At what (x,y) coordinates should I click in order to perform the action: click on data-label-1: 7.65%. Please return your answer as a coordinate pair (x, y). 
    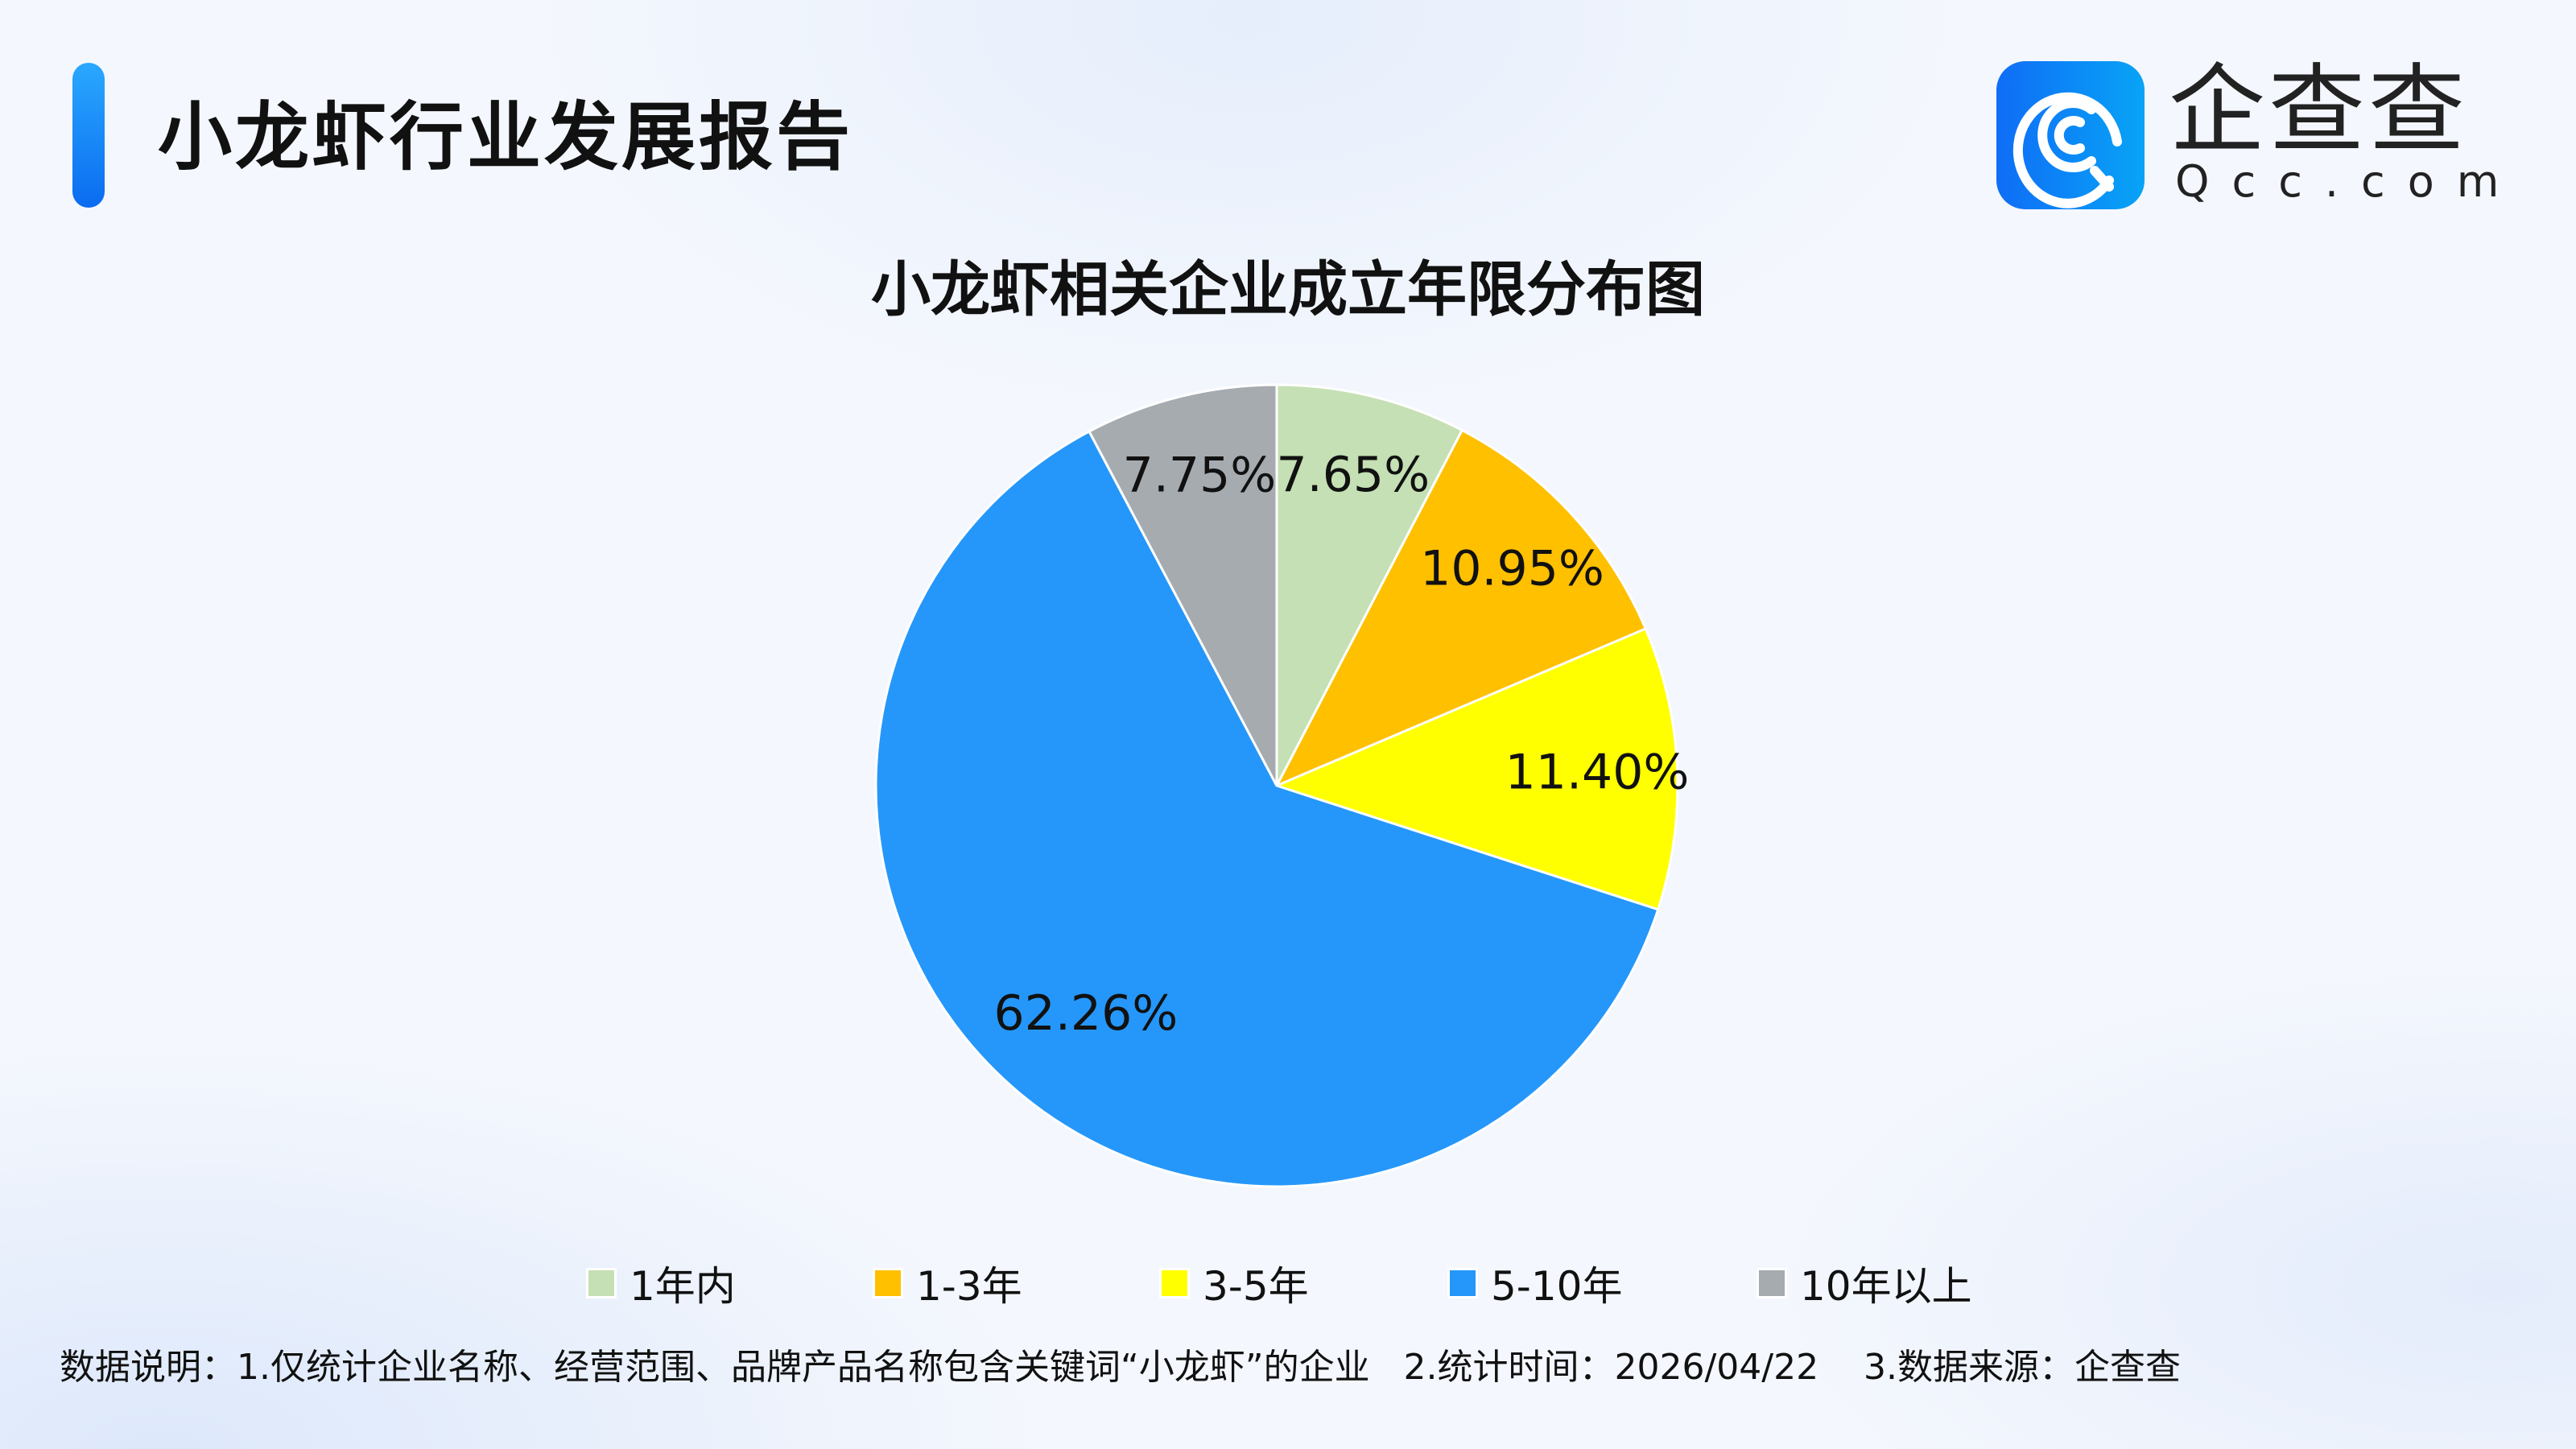
    Looking at the image, I should click on (1353, 475).